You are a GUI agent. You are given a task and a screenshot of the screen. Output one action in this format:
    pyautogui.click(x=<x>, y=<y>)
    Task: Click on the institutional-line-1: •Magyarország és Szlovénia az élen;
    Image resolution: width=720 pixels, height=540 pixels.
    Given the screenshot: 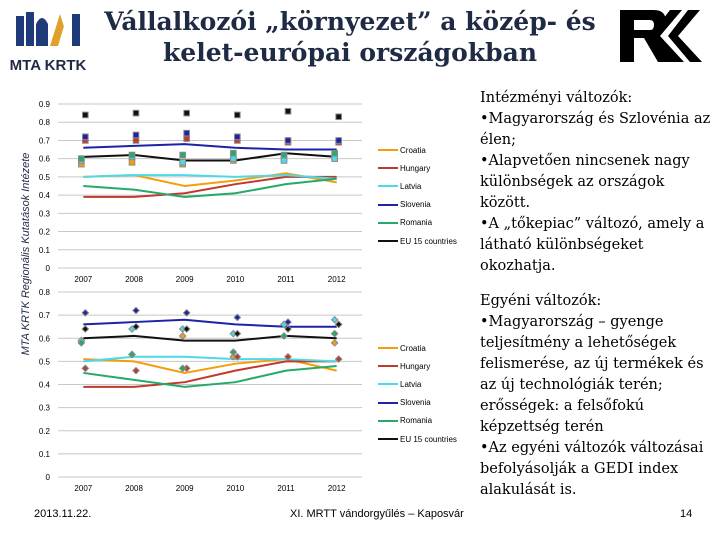 What is the action you would take?
    pyautogui.click(x=595, y=129)
    